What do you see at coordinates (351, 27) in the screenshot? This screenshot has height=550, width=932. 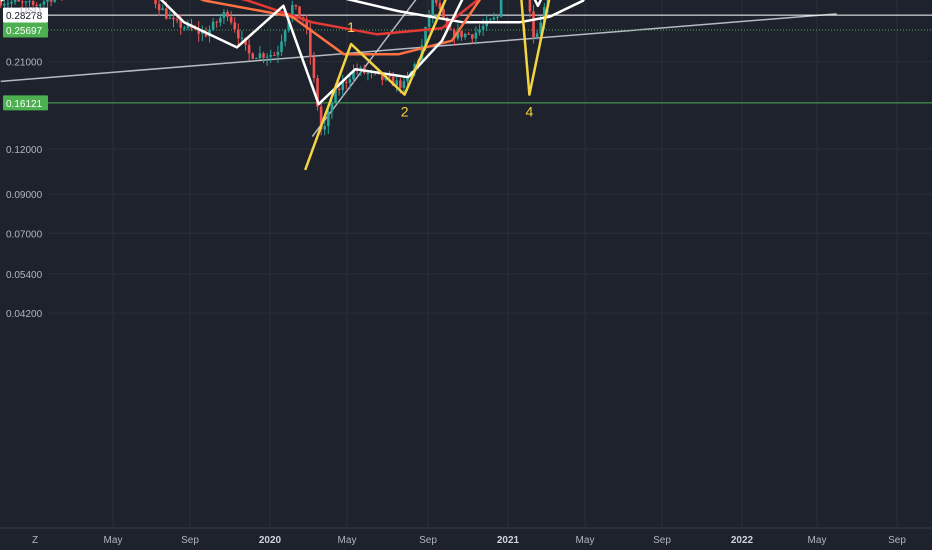 I see `wave-label-1: 1` at bounding box center [351, 27].